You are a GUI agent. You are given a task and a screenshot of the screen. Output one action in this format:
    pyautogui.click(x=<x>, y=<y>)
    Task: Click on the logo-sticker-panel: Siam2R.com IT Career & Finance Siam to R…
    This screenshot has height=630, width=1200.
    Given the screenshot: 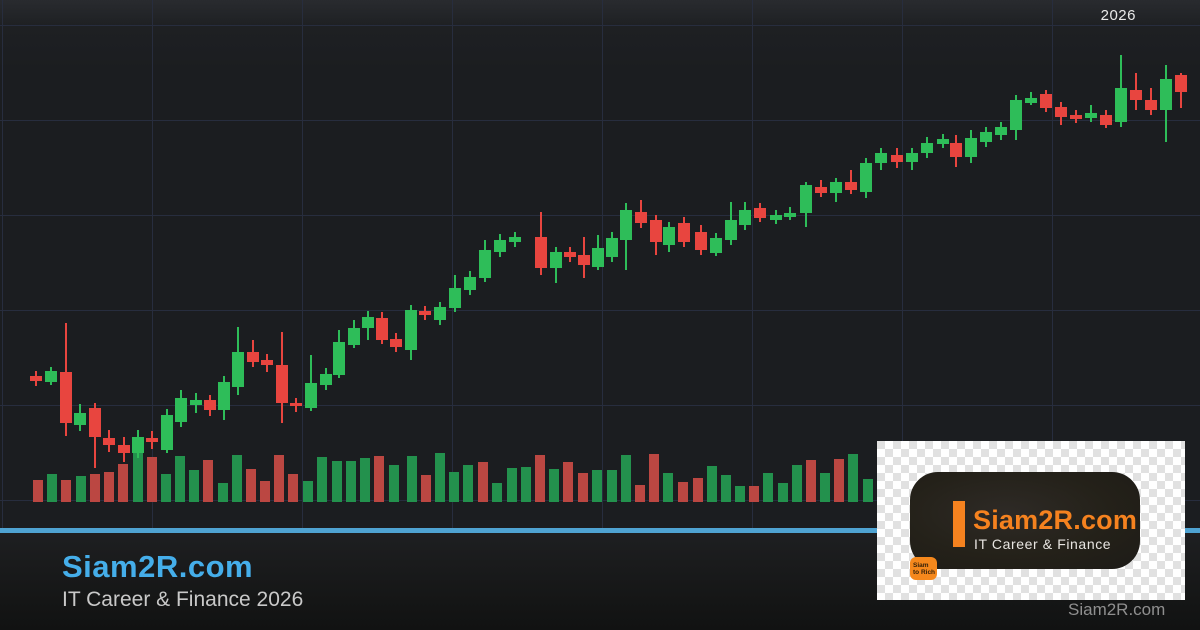 What is the action you would take?
    pyautogui.click(x=1031, y=520)
    